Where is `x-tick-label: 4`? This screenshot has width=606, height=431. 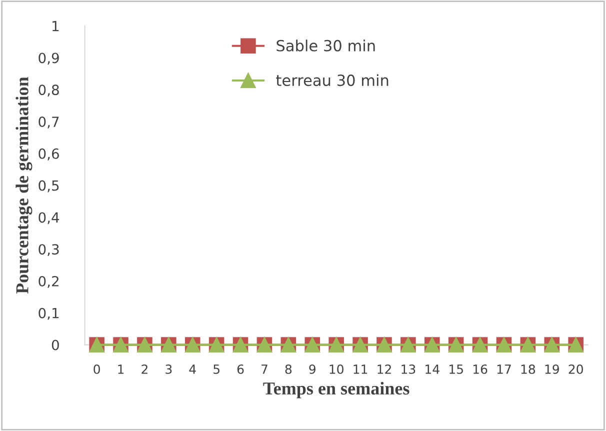 x-tick-label: 4 is located at coordinates (192, 369).